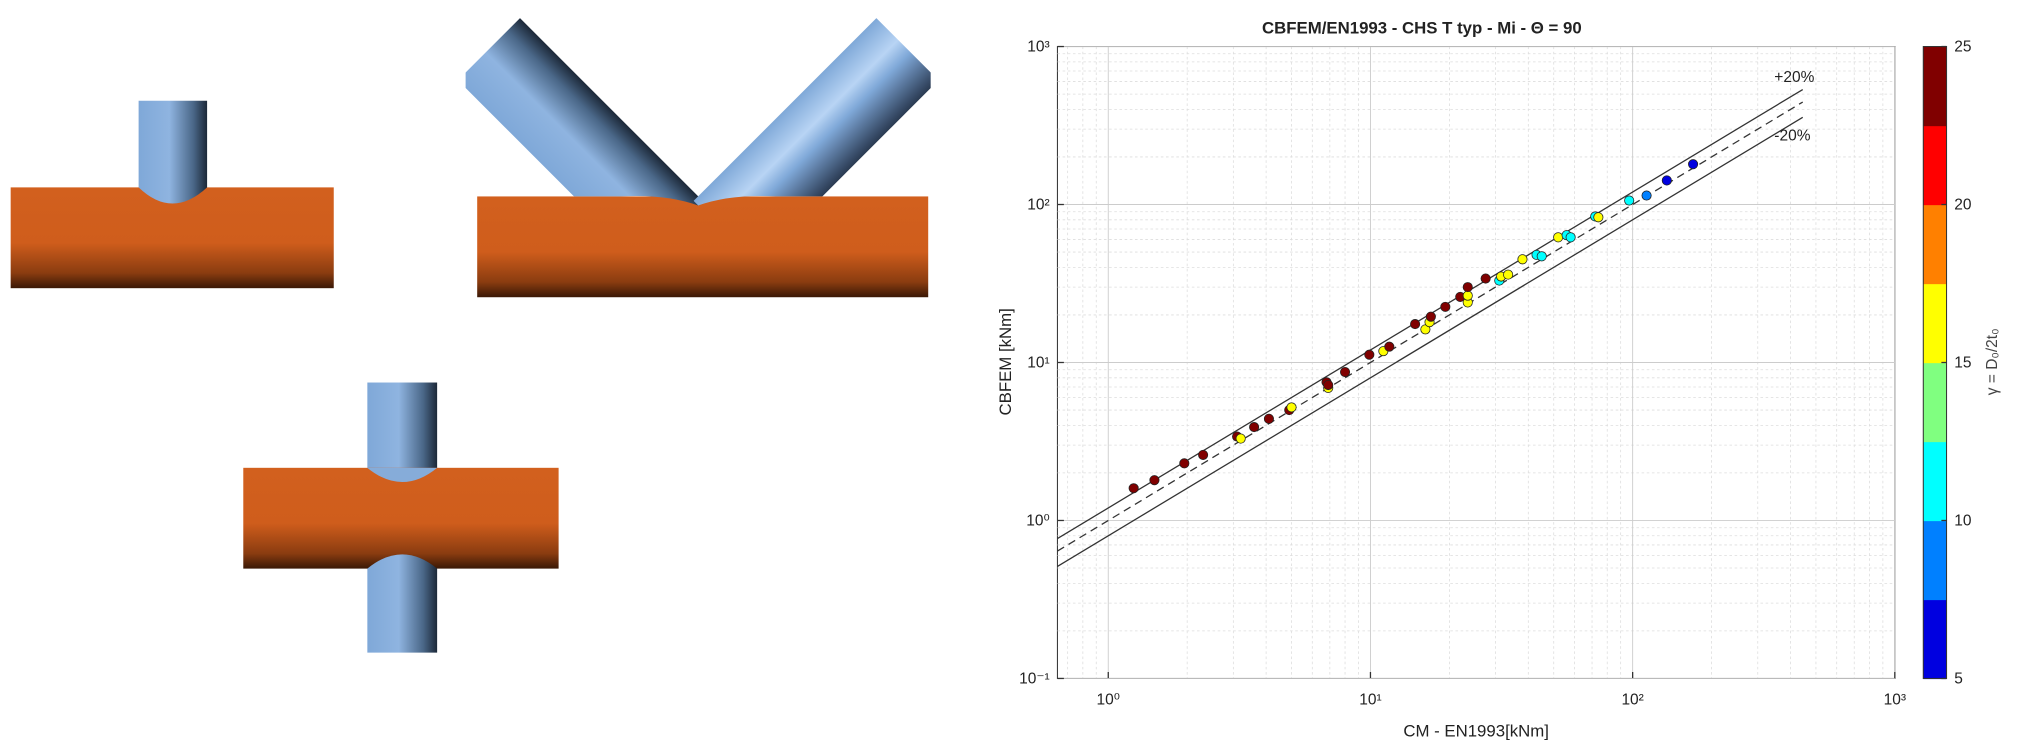 The image size is (2027, 756). Describe the element at coordinates (1038, 205) in the screenshot. I see `y-tick-label: 10²` at that location.